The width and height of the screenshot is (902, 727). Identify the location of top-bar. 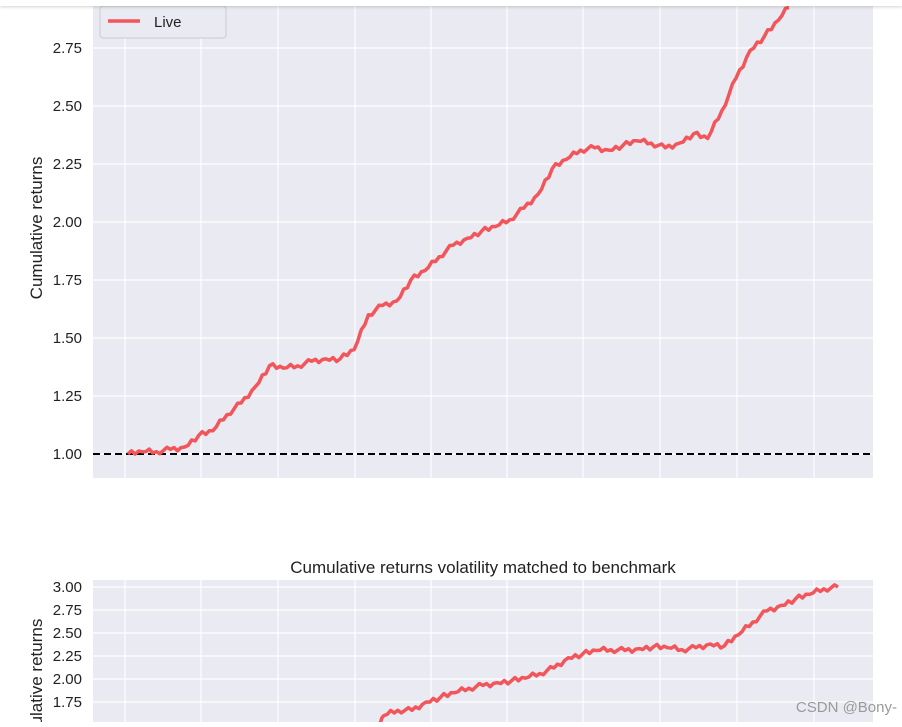
(451, 3).